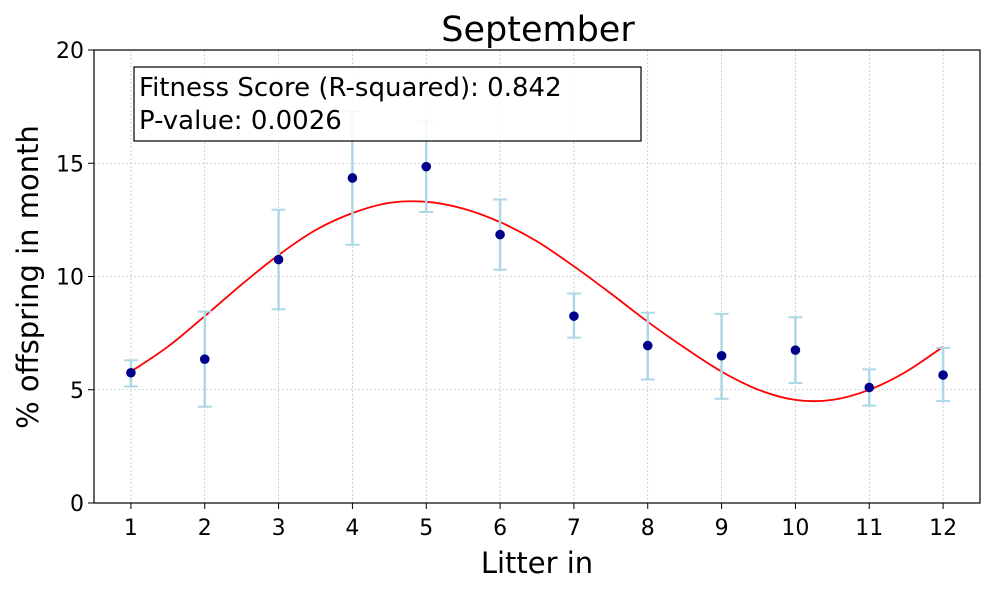 This screenshot has height=590, width=989. I want to click on x-tick-label: 1, so click(131, 528).